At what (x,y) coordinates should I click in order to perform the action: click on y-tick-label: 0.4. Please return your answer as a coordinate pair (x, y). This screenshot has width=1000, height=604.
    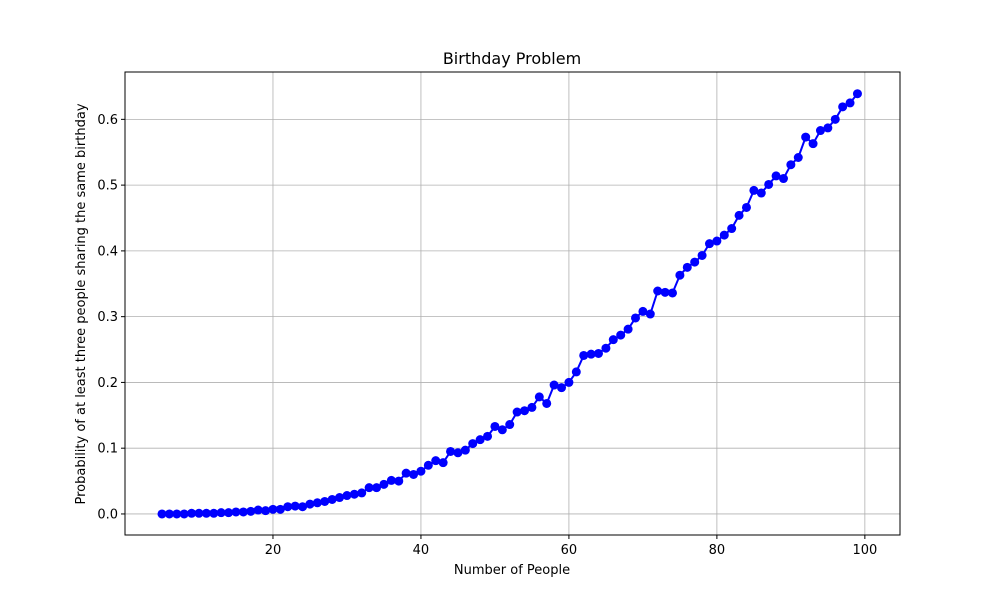
    Looking at the image, I should click on (107, 251).